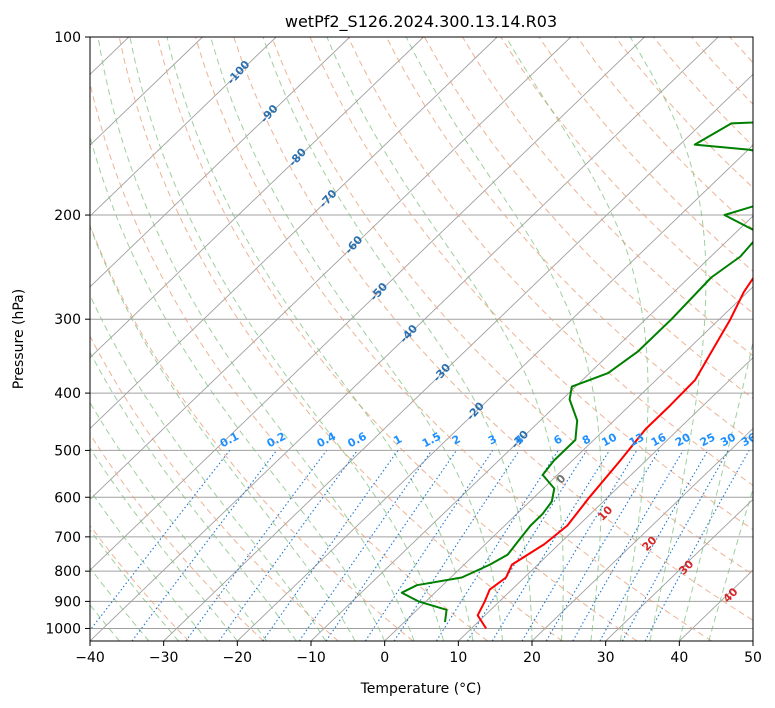 The image size is (775, 708). I want to click on mixing-ratio-label: 1.5, so click(431, 440).